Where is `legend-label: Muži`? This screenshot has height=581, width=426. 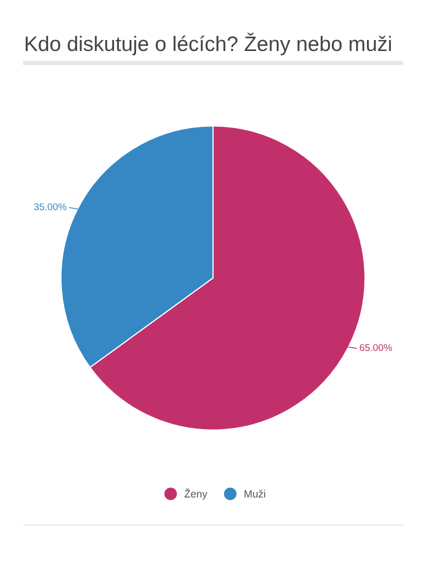
legend-label: Muži is located at coordinates (255, 494).